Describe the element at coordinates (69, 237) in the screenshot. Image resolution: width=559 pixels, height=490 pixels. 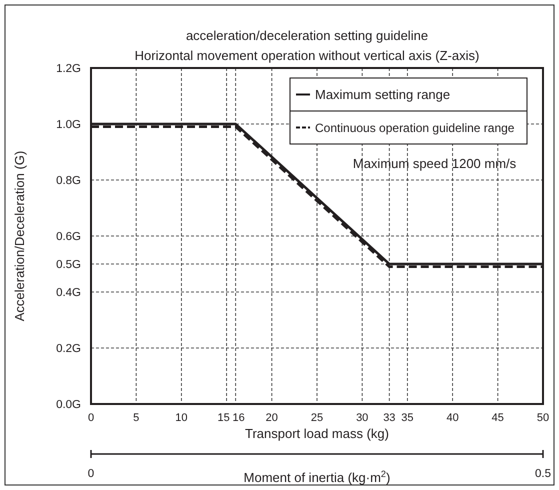
I see `y-tick-label: 0.6G` at that location.